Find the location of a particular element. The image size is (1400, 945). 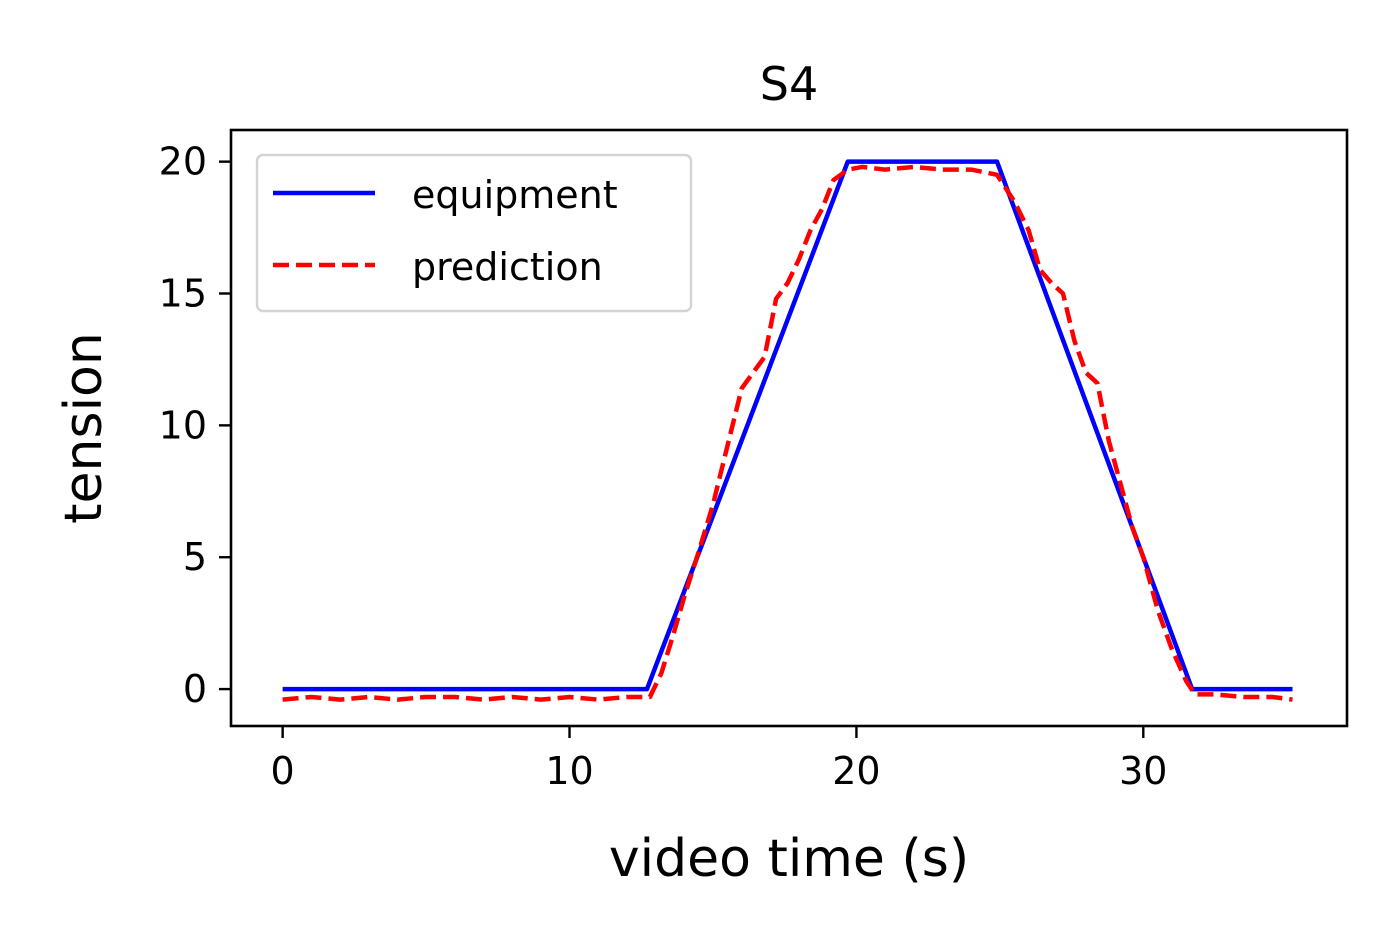

y-tick-label-20: 20 is located at coordinates (183, 162).